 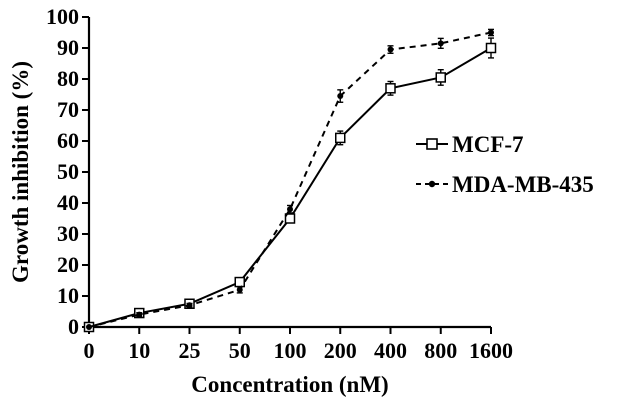 What do you see at coordinates (68, 109) in the screenshot?
I see `y-tick-label: 70` at bounding box center [68, 109].